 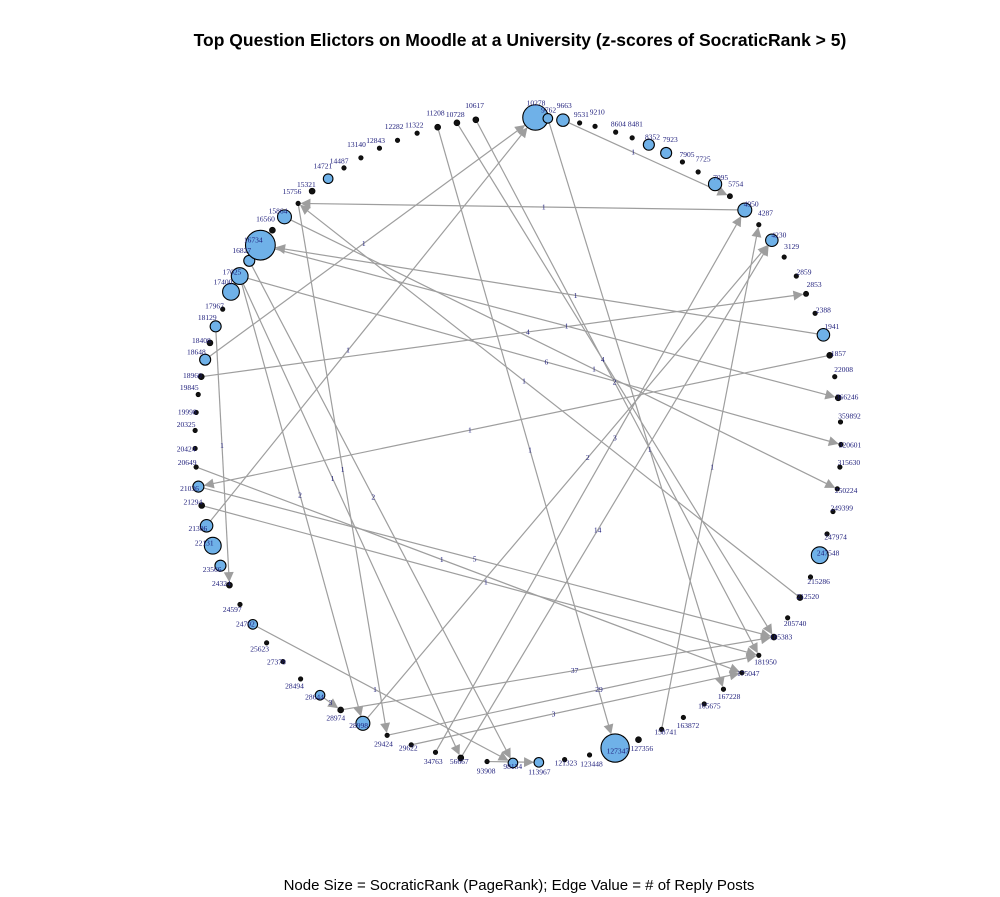 What do you see at coordinates (187, 412) in the screenshot?
I see `node-label-19998: 19998` at bounding box center [187, 412].